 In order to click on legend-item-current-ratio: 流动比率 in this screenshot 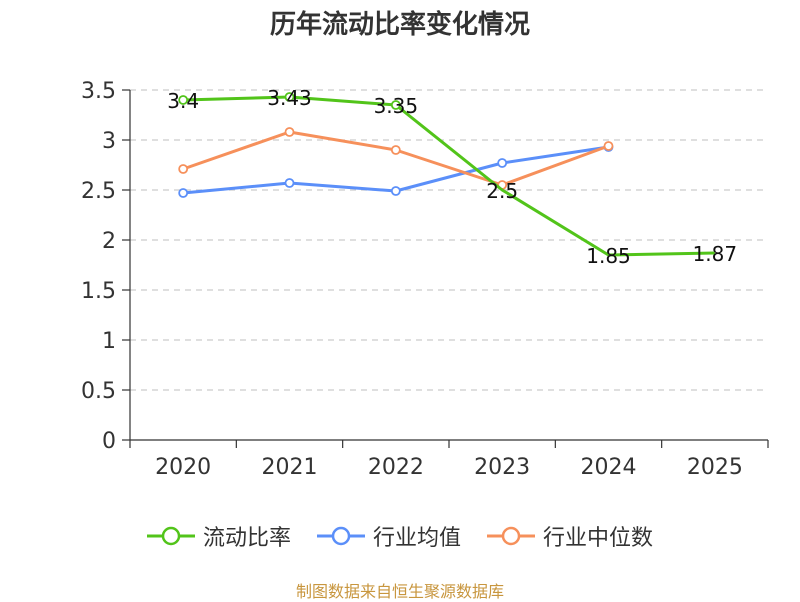, I will do `click(218, 536)`.